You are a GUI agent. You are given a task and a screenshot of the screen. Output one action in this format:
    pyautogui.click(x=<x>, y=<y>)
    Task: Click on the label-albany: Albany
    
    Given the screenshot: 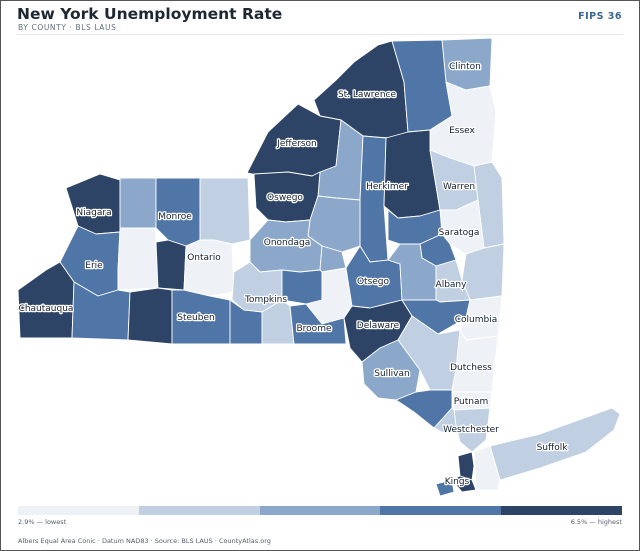 What is the action you would take?
    pyautogui.click(x=452, y=285)
    